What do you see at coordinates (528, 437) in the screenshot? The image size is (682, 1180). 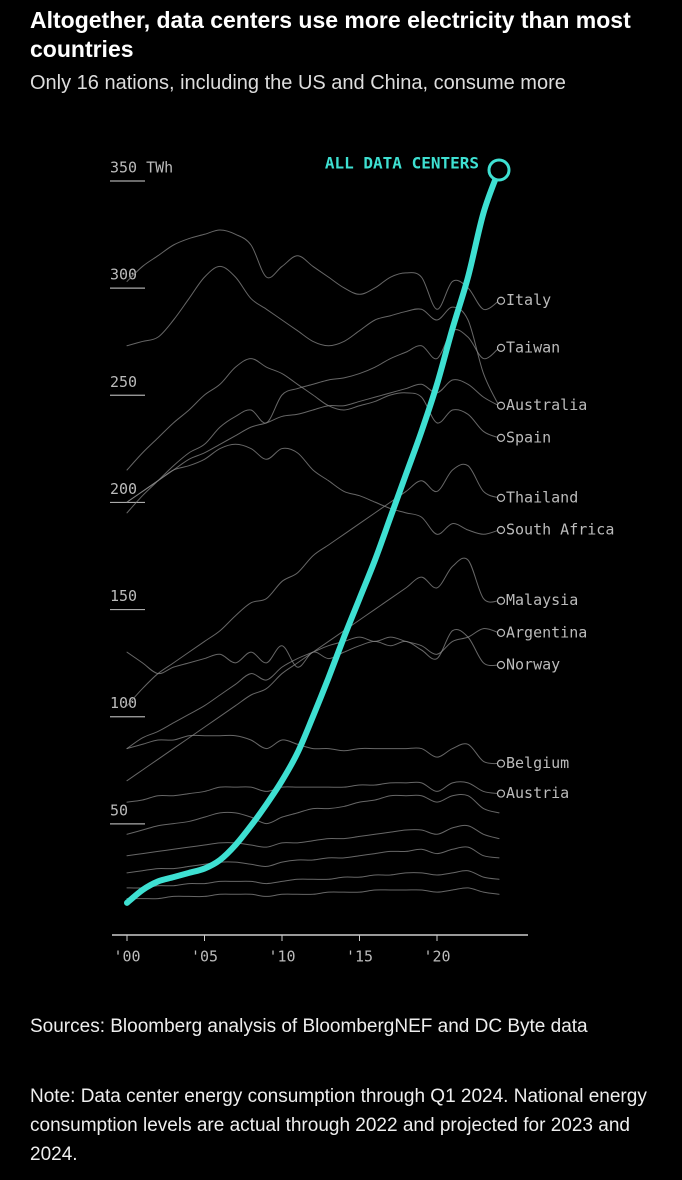 I see `series-label: Spain` at bounding box center [528, 437].